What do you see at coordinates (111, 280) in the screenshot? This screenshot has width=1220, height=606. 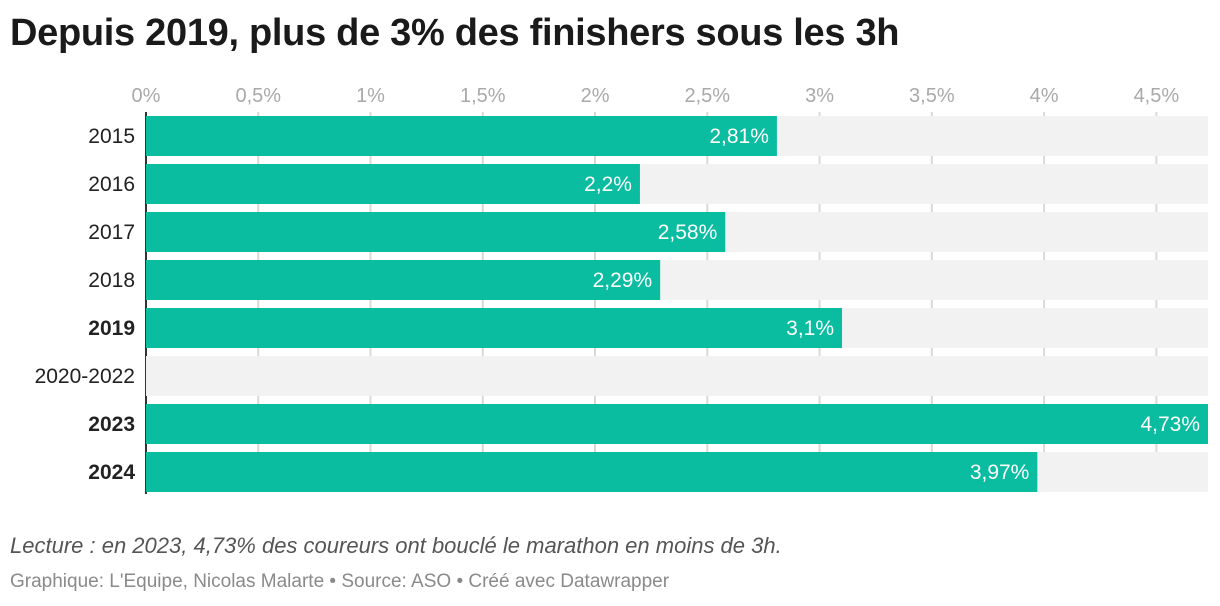 I see `category-label: 2018` at bounding box center [111, 280].